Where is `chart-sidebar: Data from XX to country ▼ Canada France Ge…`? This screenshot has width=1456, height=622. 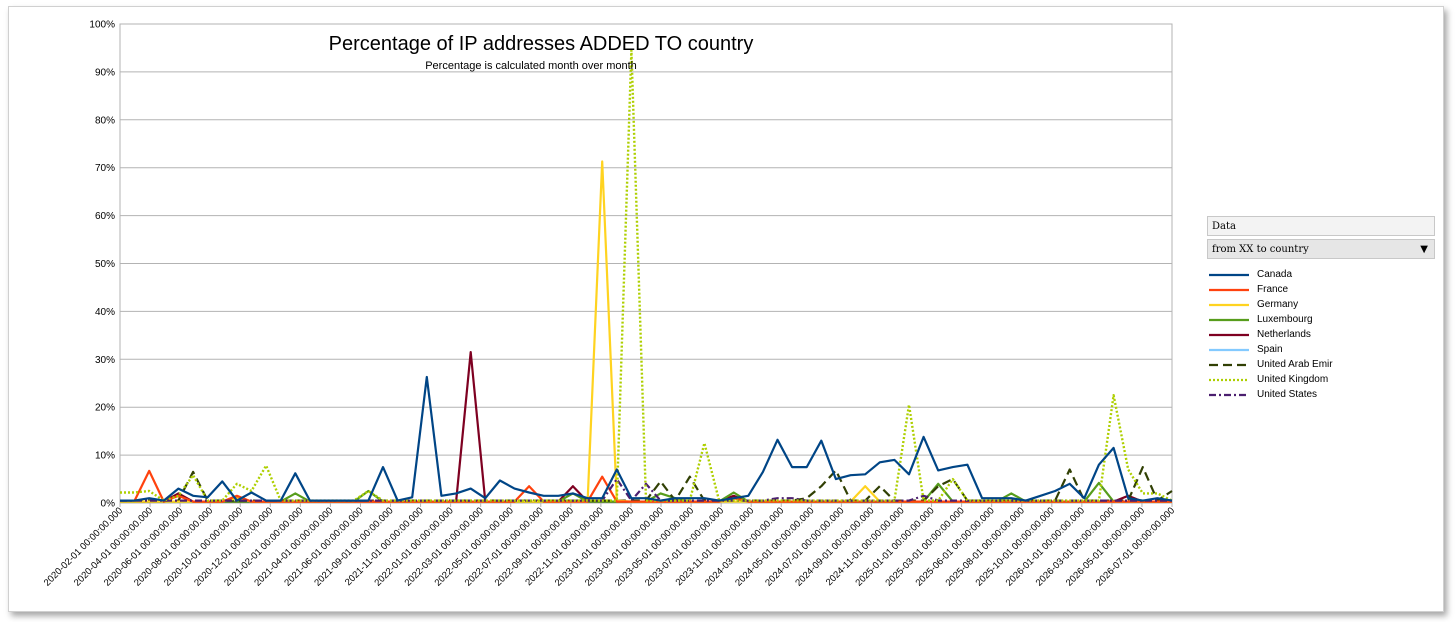 chart-sidebar: Data from XX to country ▼ Canada France Ge… is located at coordinates (1321, 309).